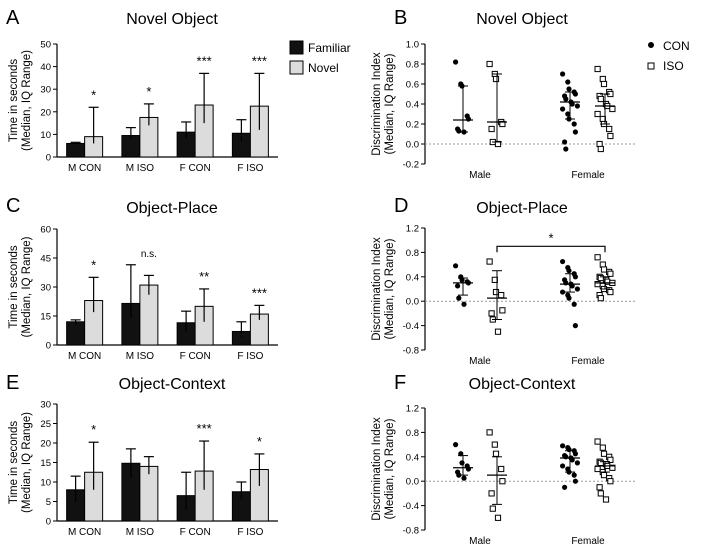  I want to click on y-tick-label: 25, so click(45, 424).